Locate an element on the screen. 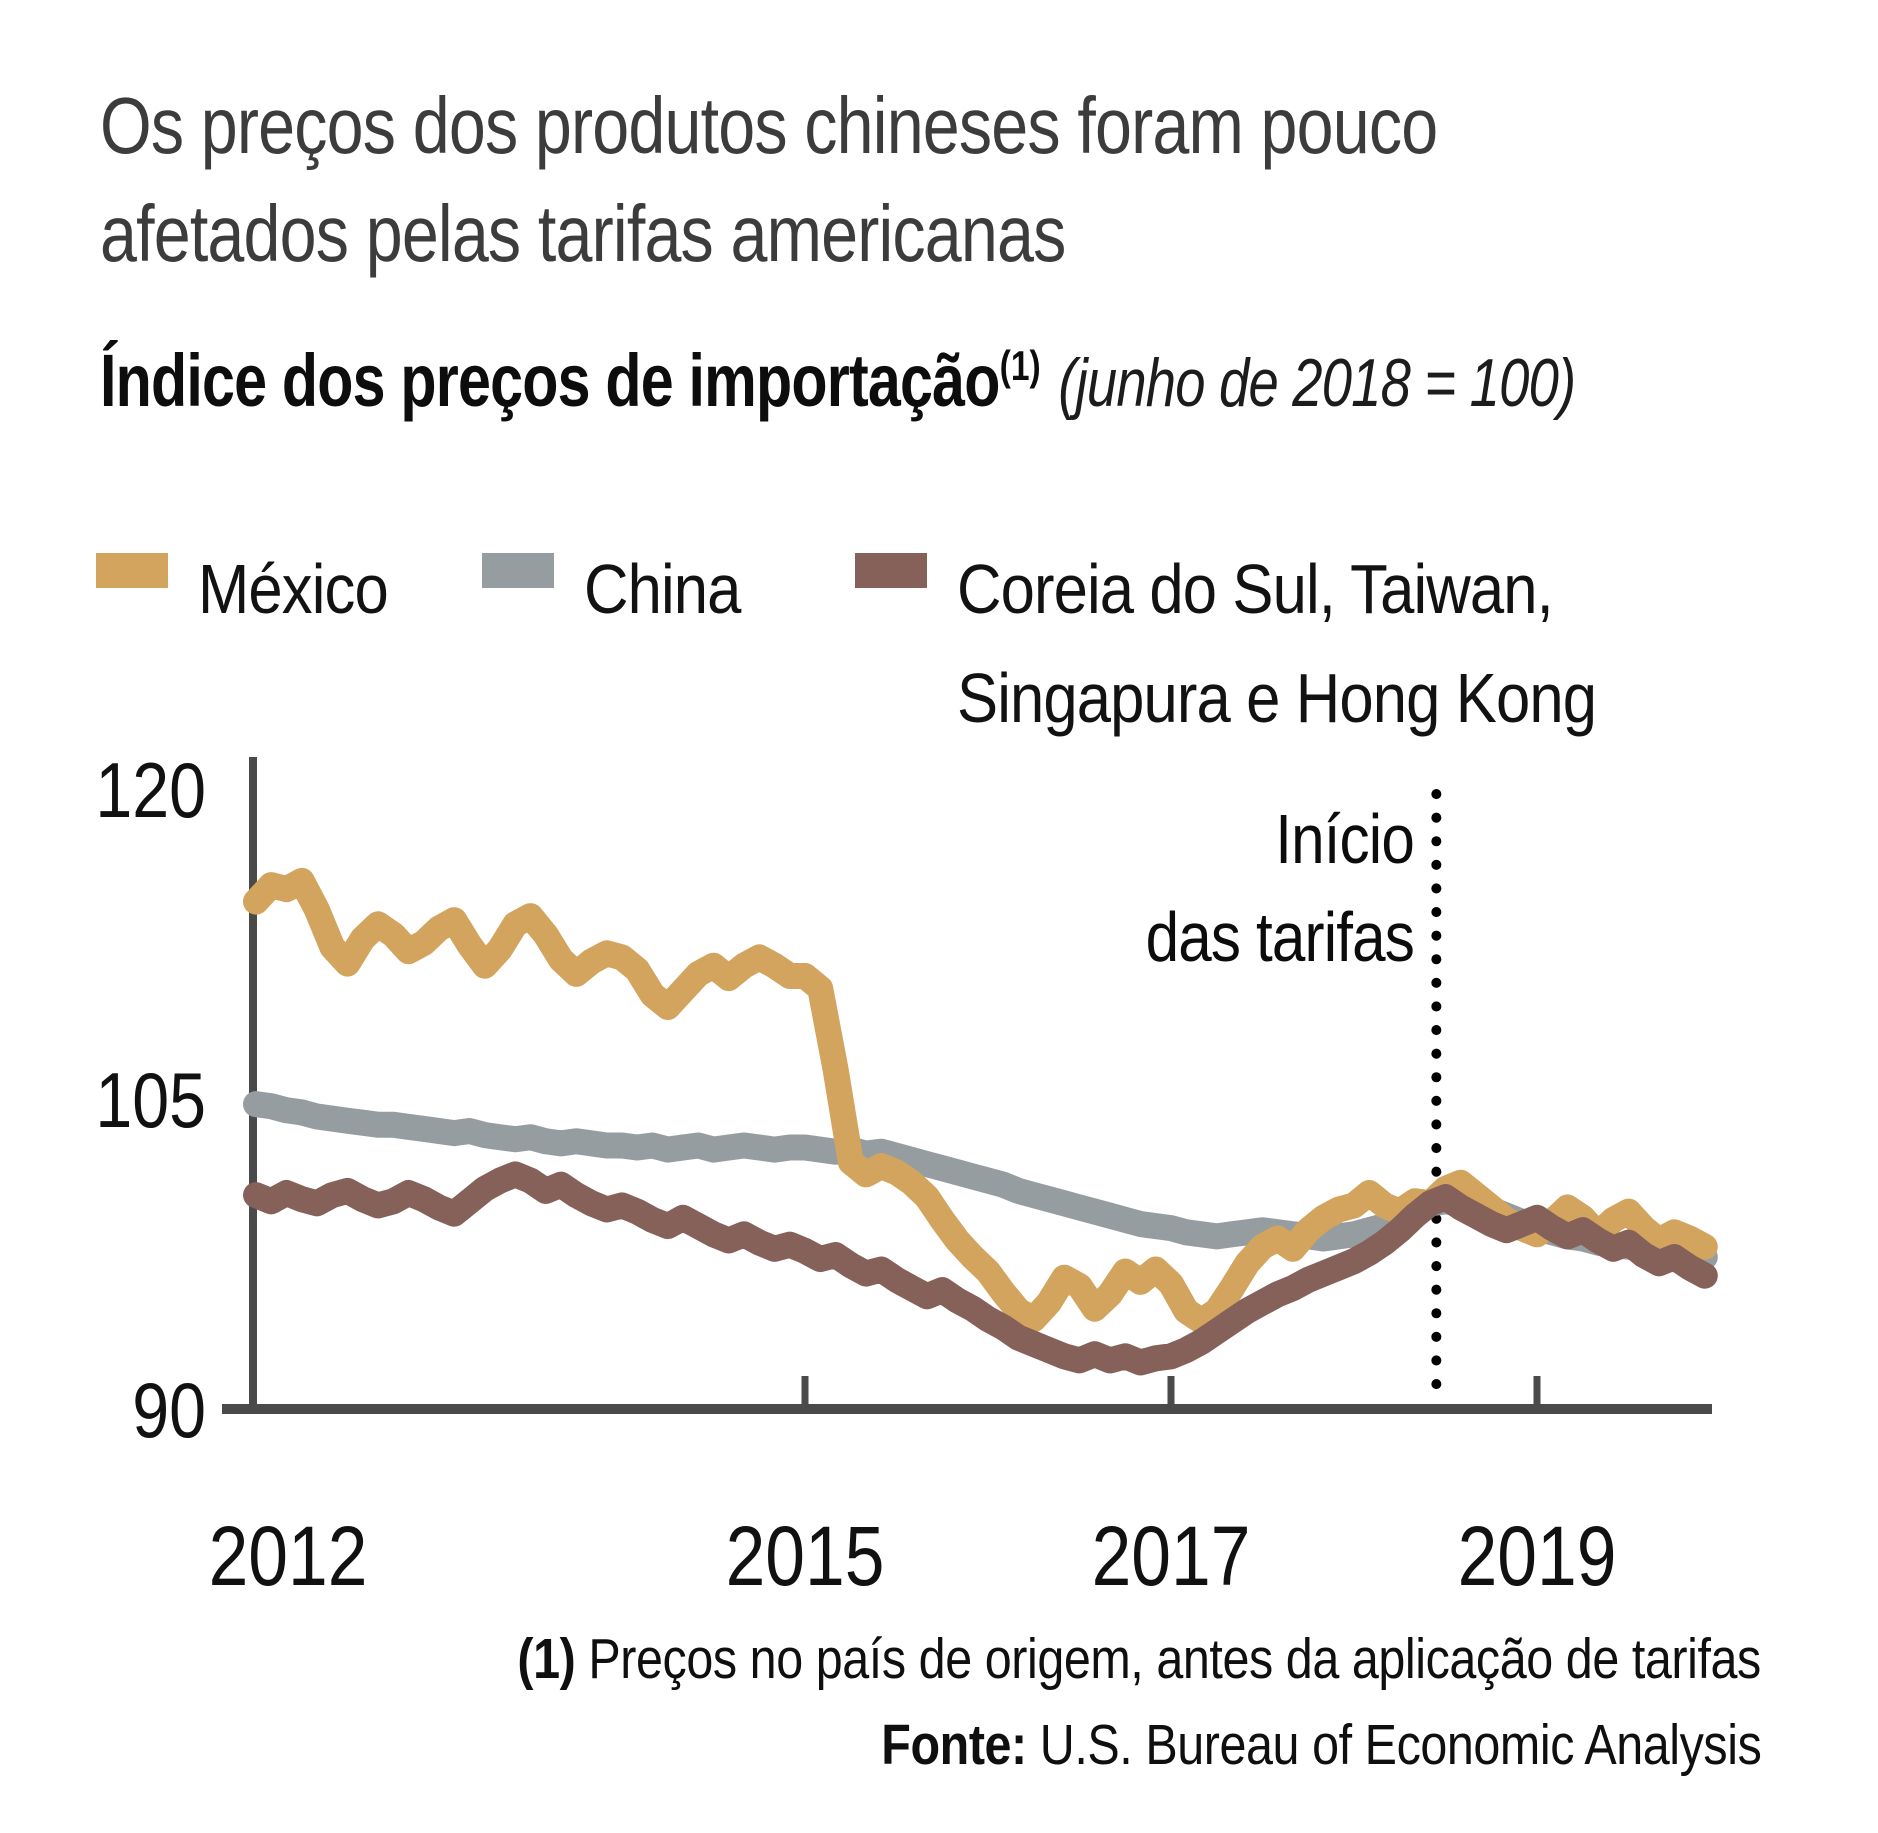  title-line-2: afetados pelas tarifas americanas is located at coordinates (583, 233).